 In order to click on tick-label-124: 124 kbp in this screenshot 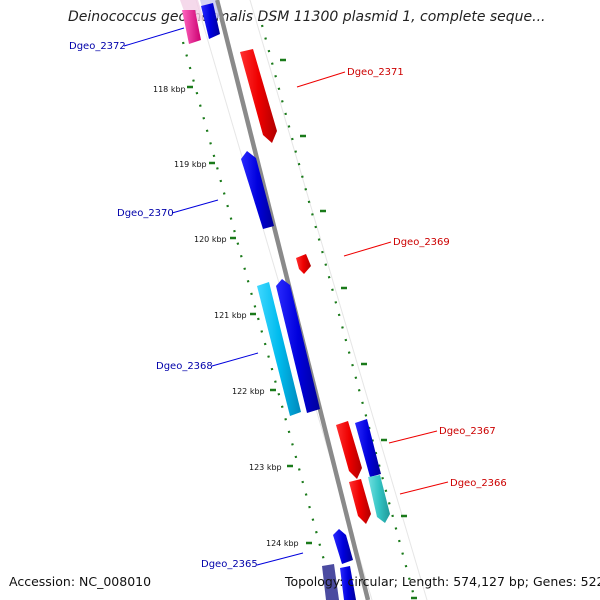, I will do `click(282, 543)`.